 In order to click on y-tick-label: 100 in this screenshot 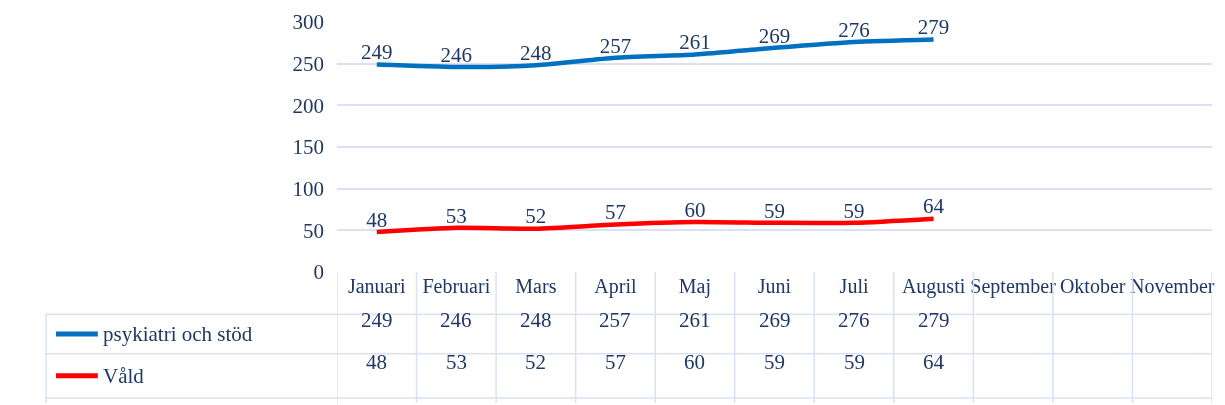, I will do `click(308, 189)`.